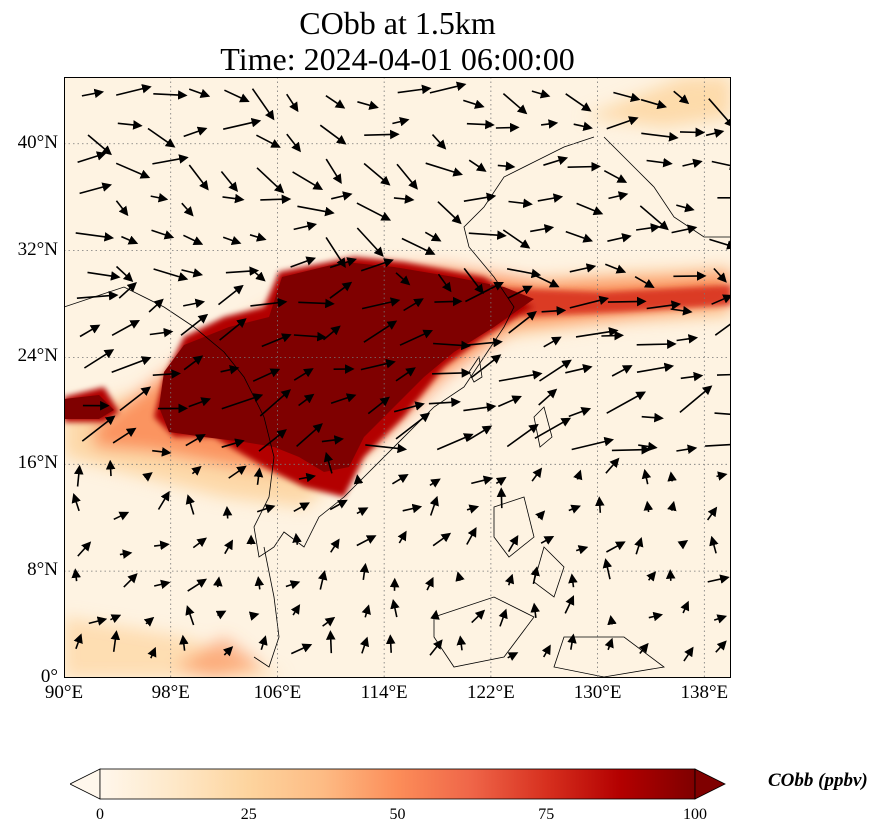 This screenshot has width=887, height=836. I want to click on lon-tick-label: 114°E, so click(384, 692).